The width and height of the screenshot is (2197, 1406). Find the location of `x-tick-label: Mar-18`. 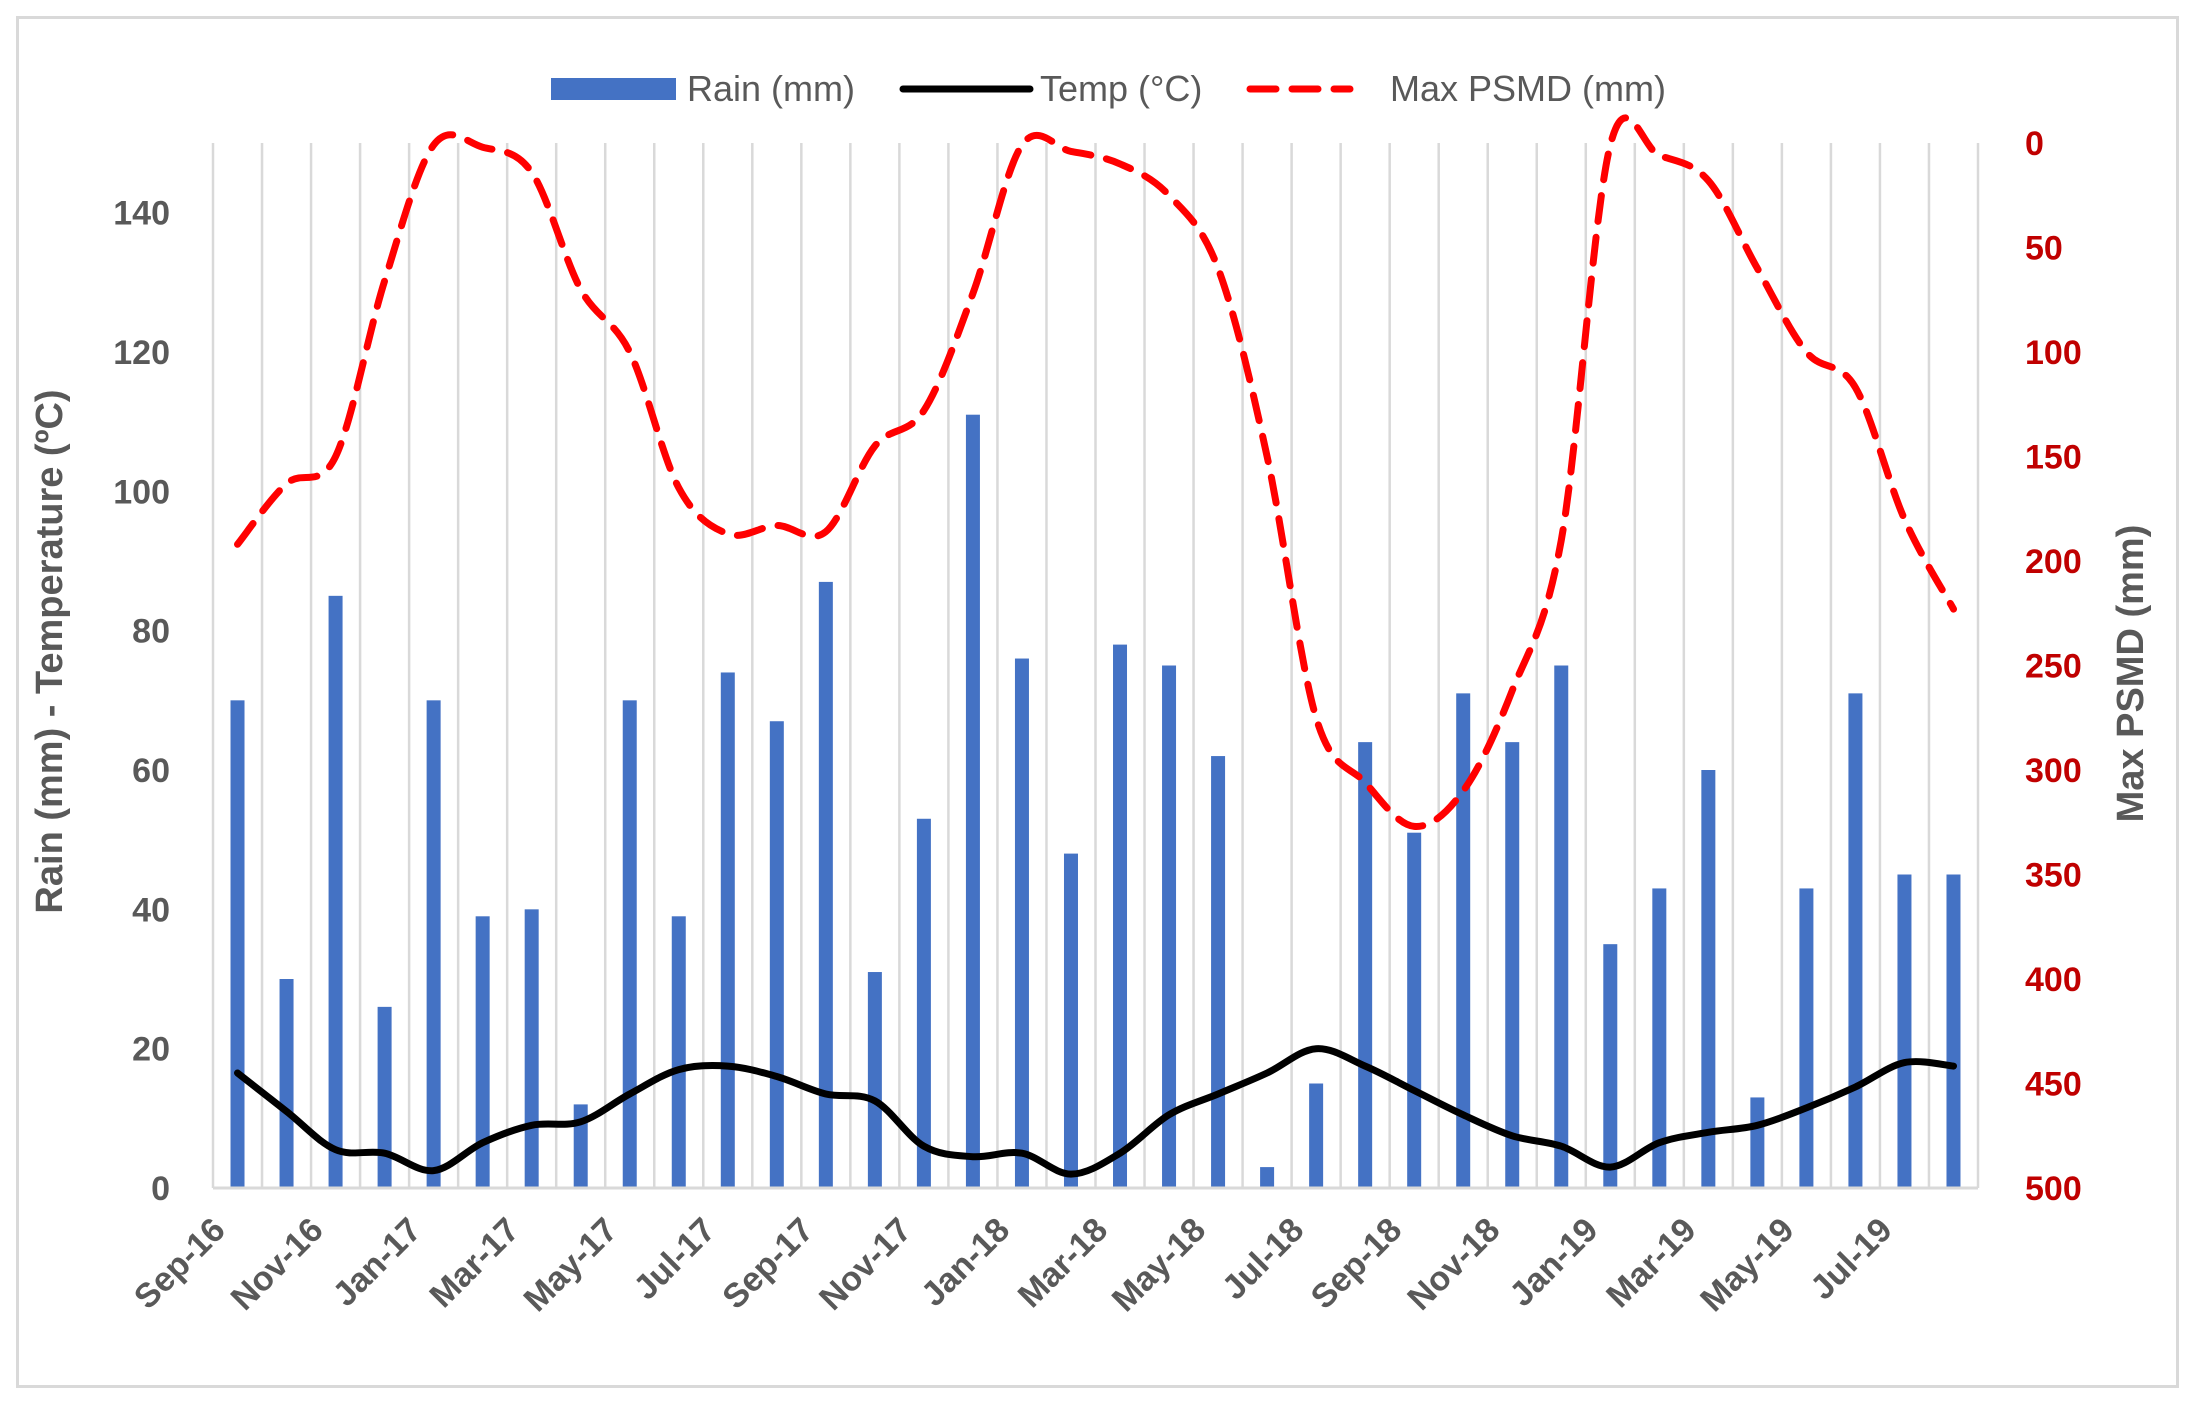

x-tick-label: Mar-18 is located at coordinates (1063, 1263).